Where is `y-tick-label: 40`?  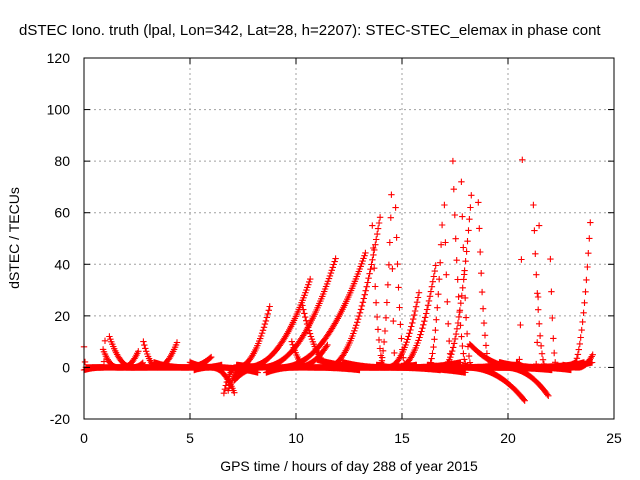 y-tick-label: 40 is located at coordinates (62, 264).